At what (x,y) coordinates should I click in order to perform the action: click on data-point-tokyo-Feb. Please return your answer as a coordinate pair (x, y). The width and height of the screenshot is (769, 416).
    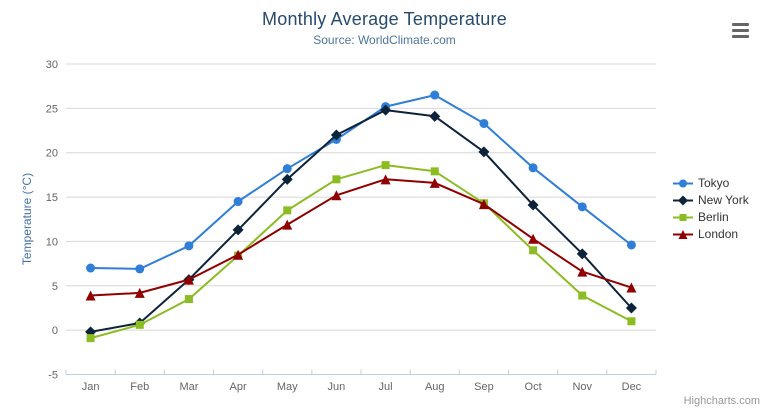
    Looking at the image, I should click on (140, 269).